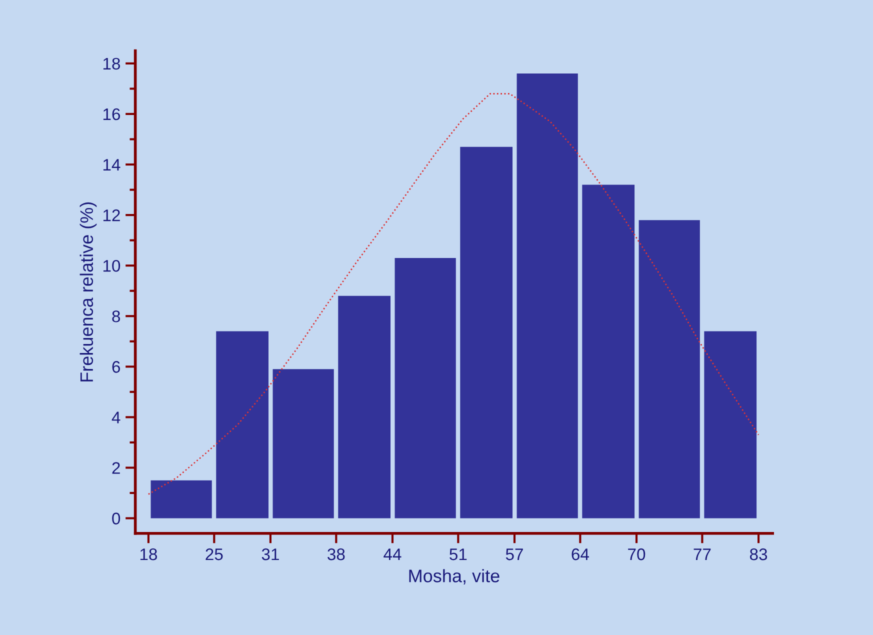  Describe the element at coordinates (458, 554) in the screenshot. I see `x-tick-label: 51` at that location.